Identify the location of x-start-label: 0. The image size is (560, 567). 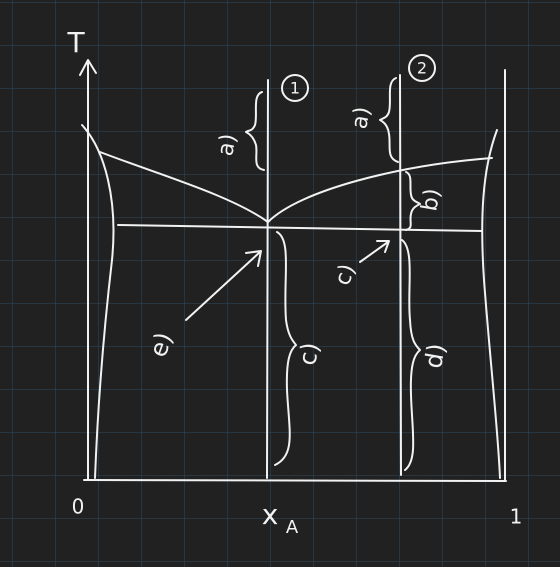
(78, 507).